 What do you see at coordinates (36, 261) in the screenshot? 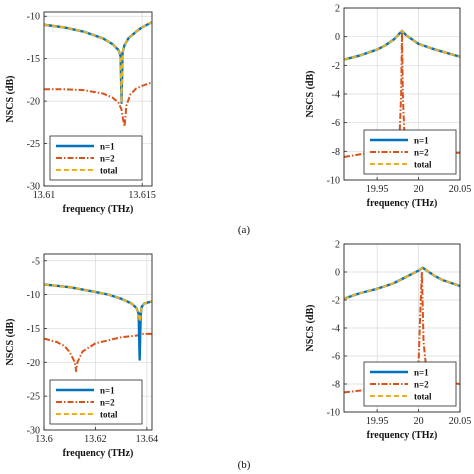
I see `y-tick-label: -5` at bounding box center [36, 261].